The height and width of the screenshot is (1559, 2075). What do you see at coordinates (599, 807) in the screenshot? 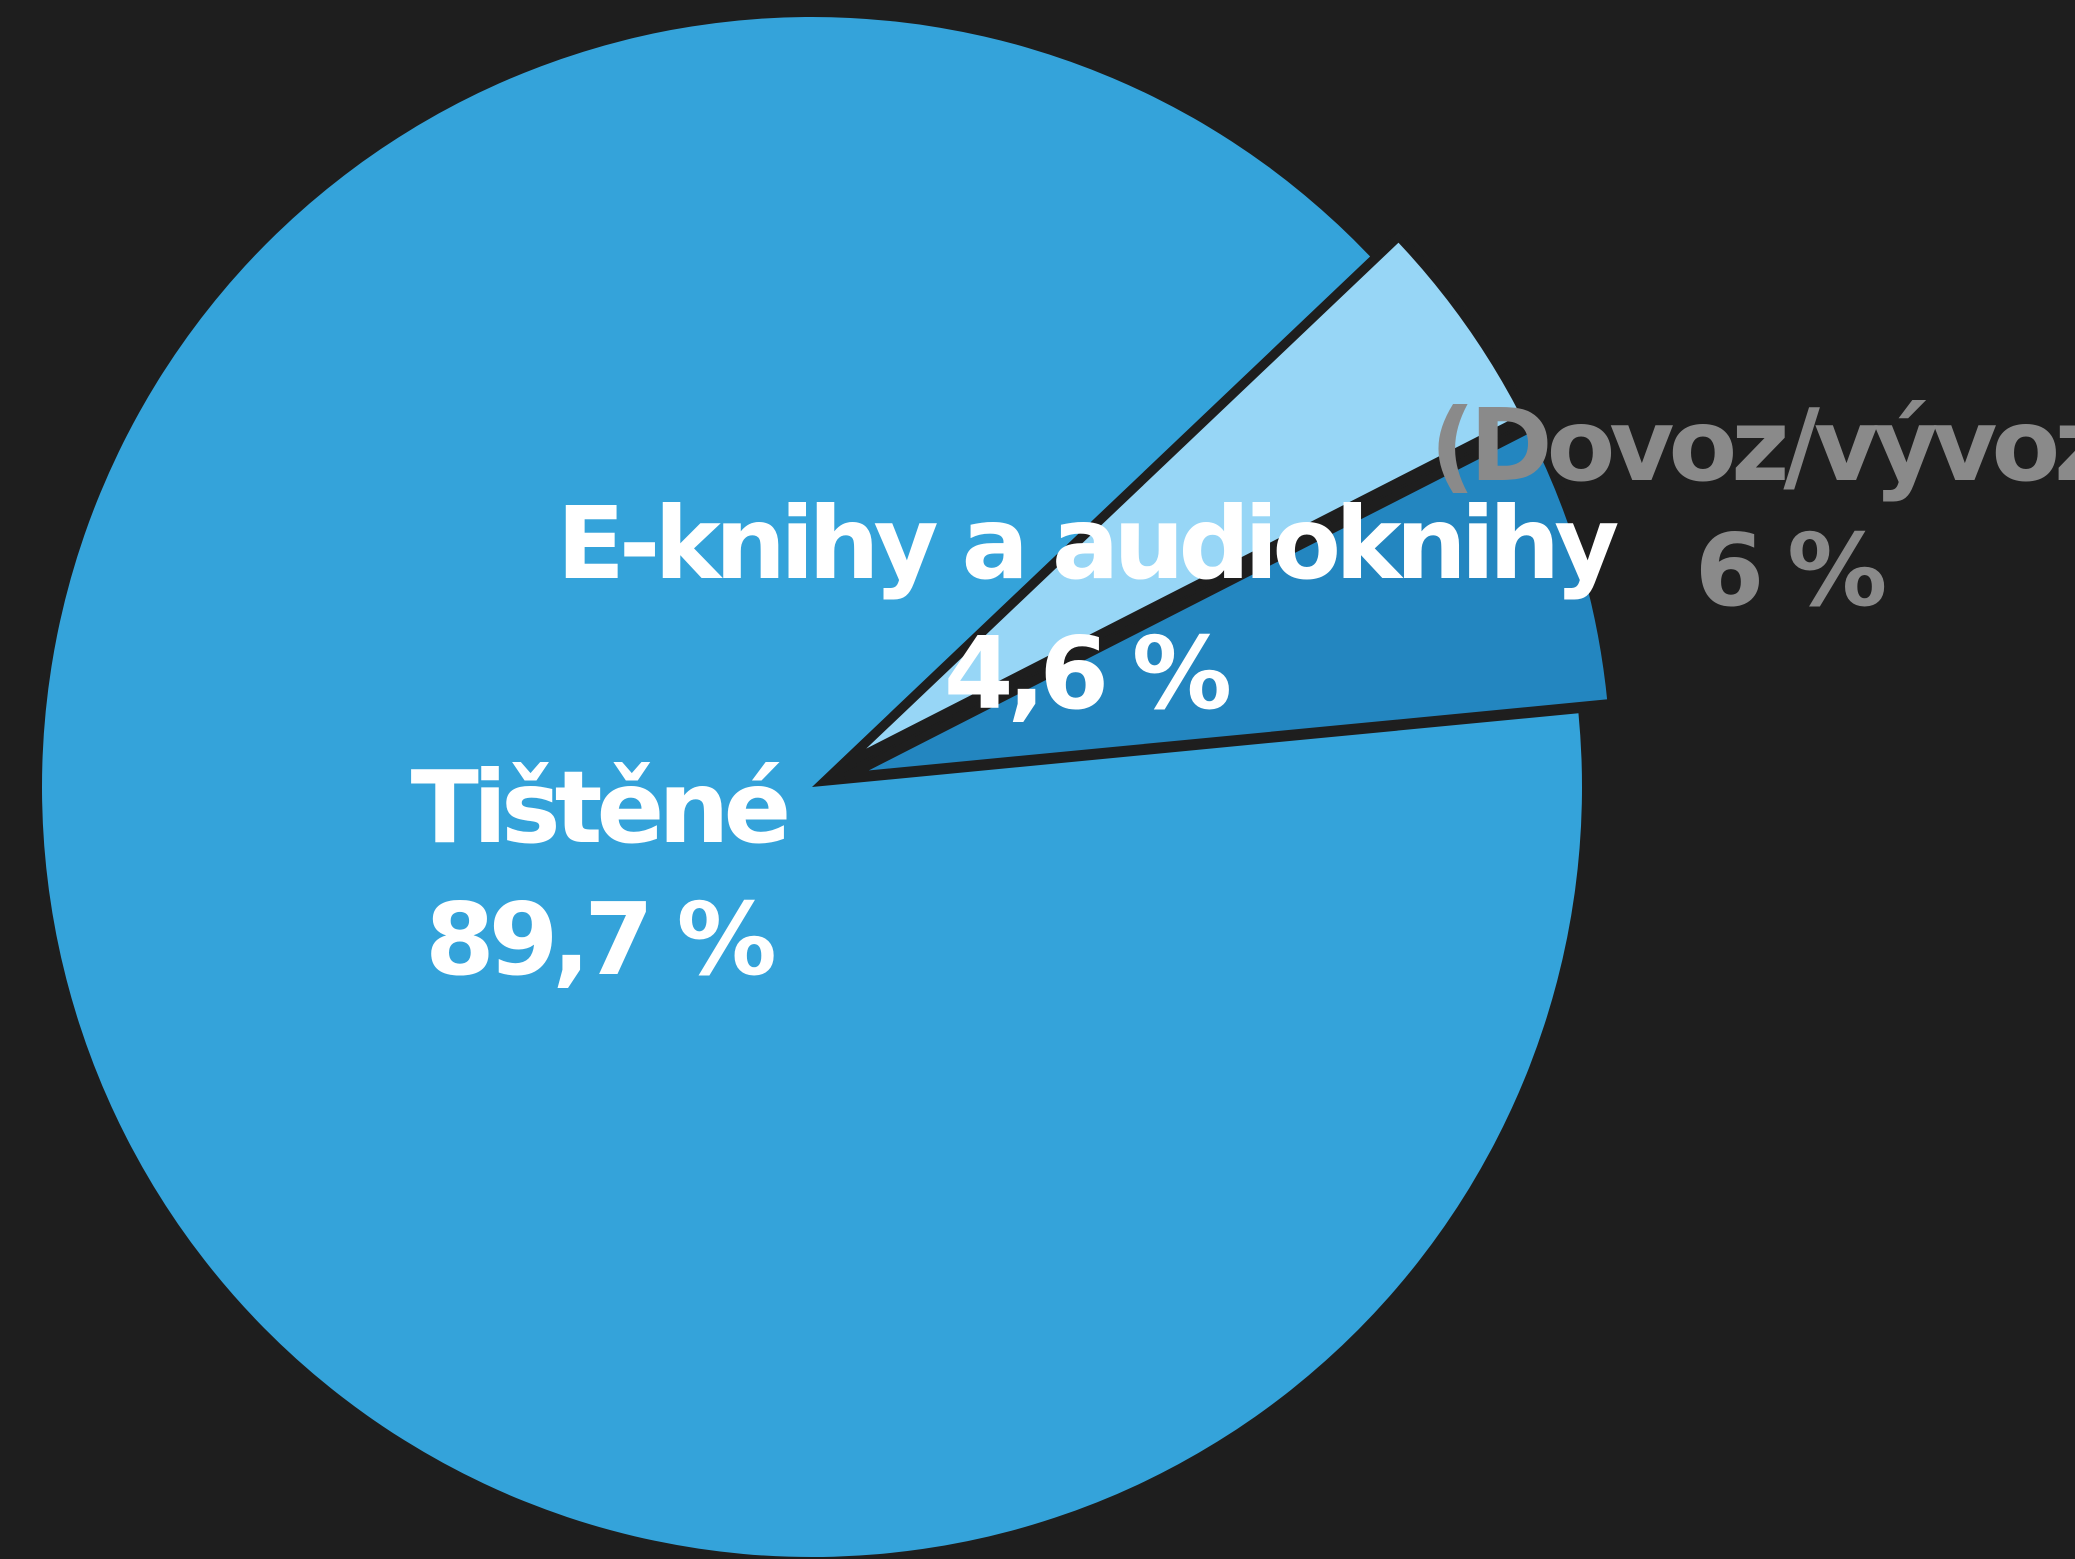
I see `slice-label-printed: Tištěné` at bounding box center [599, 807].